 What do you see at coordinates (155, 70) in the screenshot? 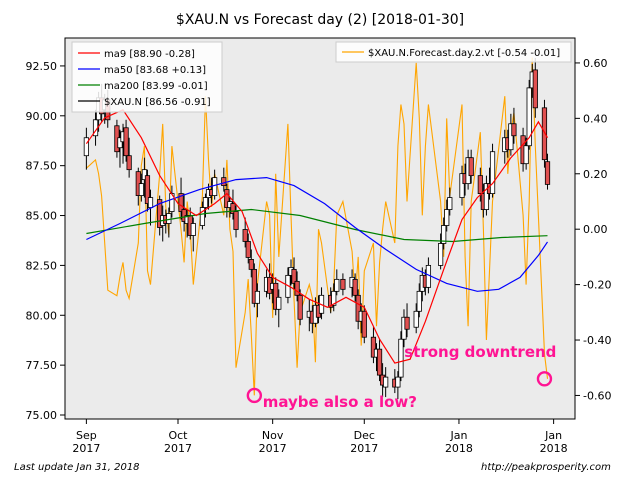
I see `legend-left-label: ma50 [83.68 +0.13]` at bounding box center [155, 70].